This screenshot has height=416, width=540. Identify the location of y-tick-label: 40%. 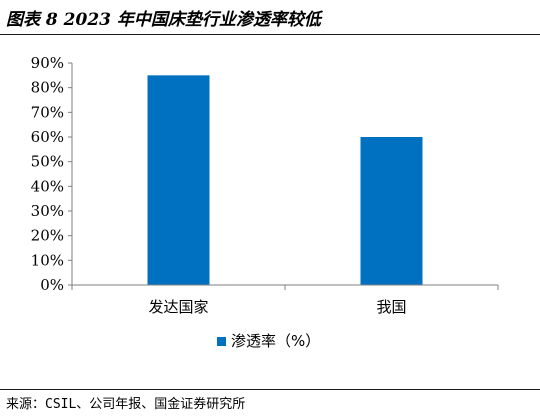
(47, 186).